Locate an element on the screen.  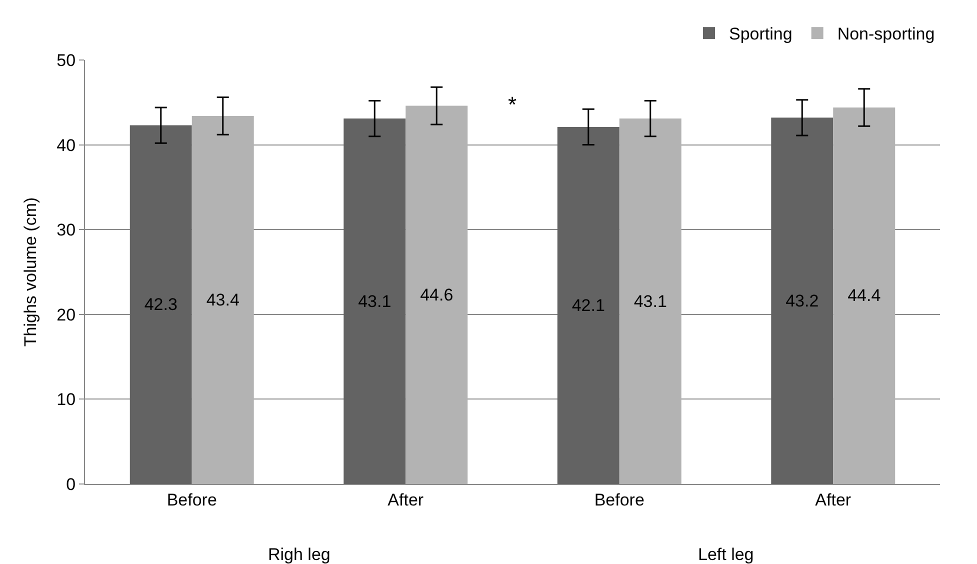
y-tick-label: 10 is located at coordinates (66, 400).